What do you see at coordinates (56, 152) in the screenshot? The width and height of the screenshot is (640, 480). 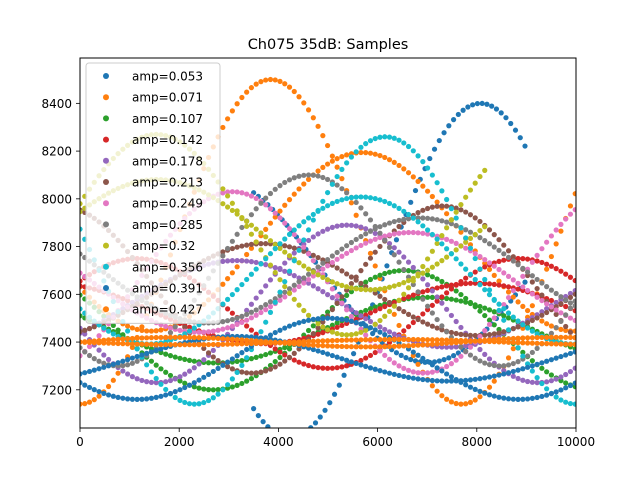 I see `y-tick-label: 8200` at bounding box center [56, 152].